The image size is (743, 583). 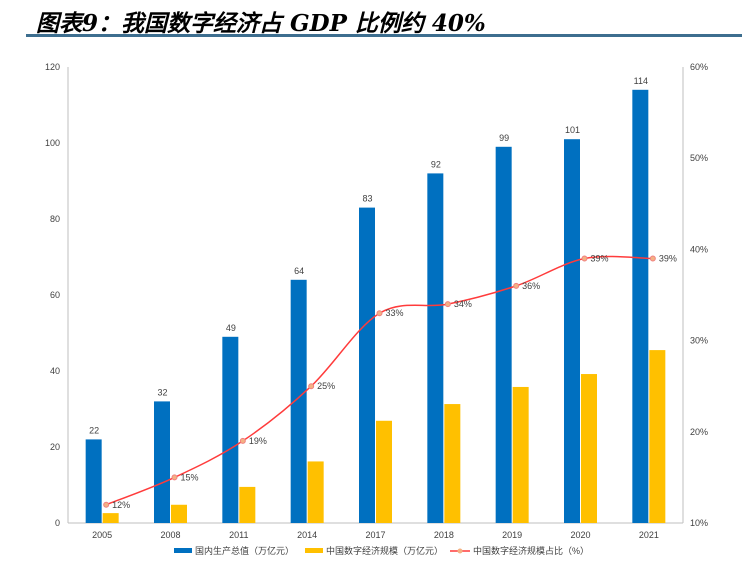 I want to click on x-tick-label: 2017, so click(x=375, y=535).